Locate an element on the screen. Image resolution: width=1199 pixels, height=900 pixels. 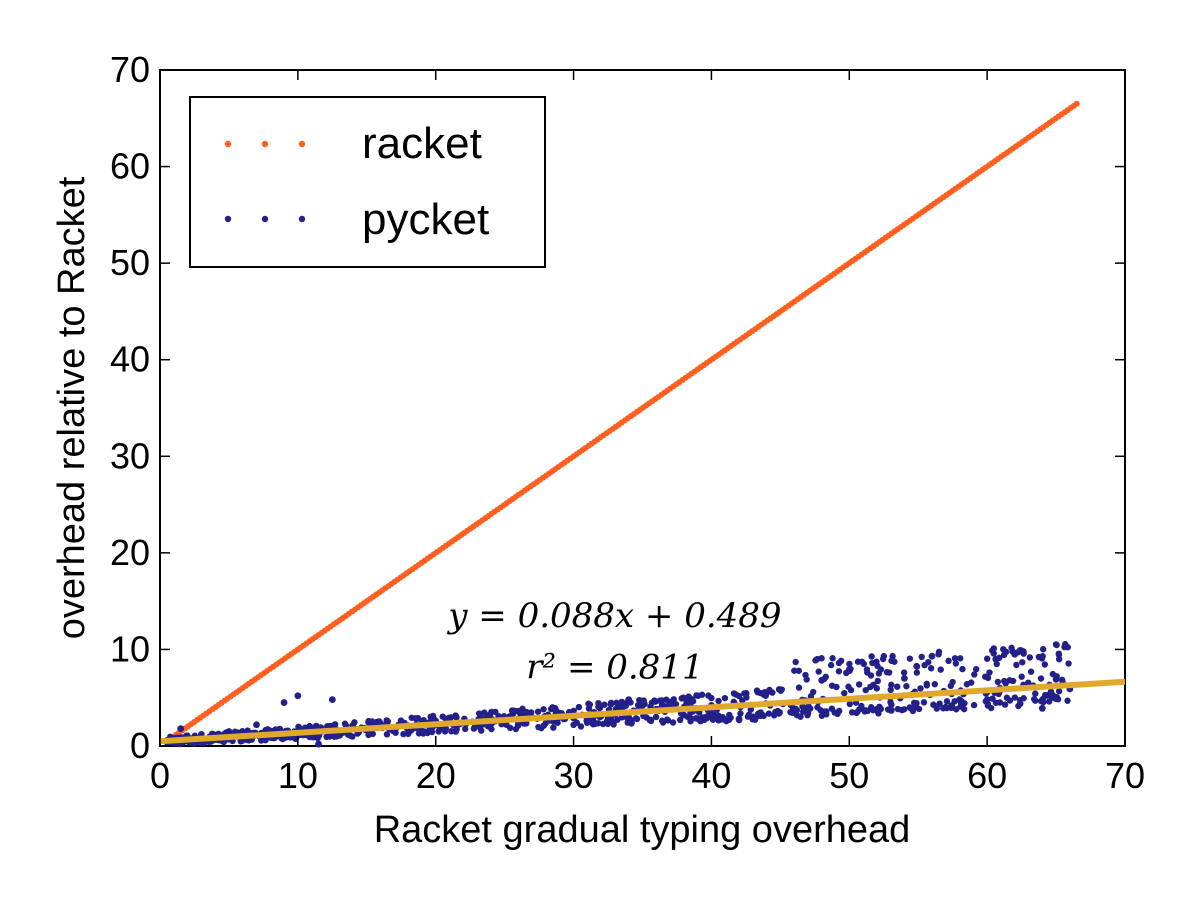
fit-r-squared-label: r² = 0.811 is located at coordinates (614, 667).